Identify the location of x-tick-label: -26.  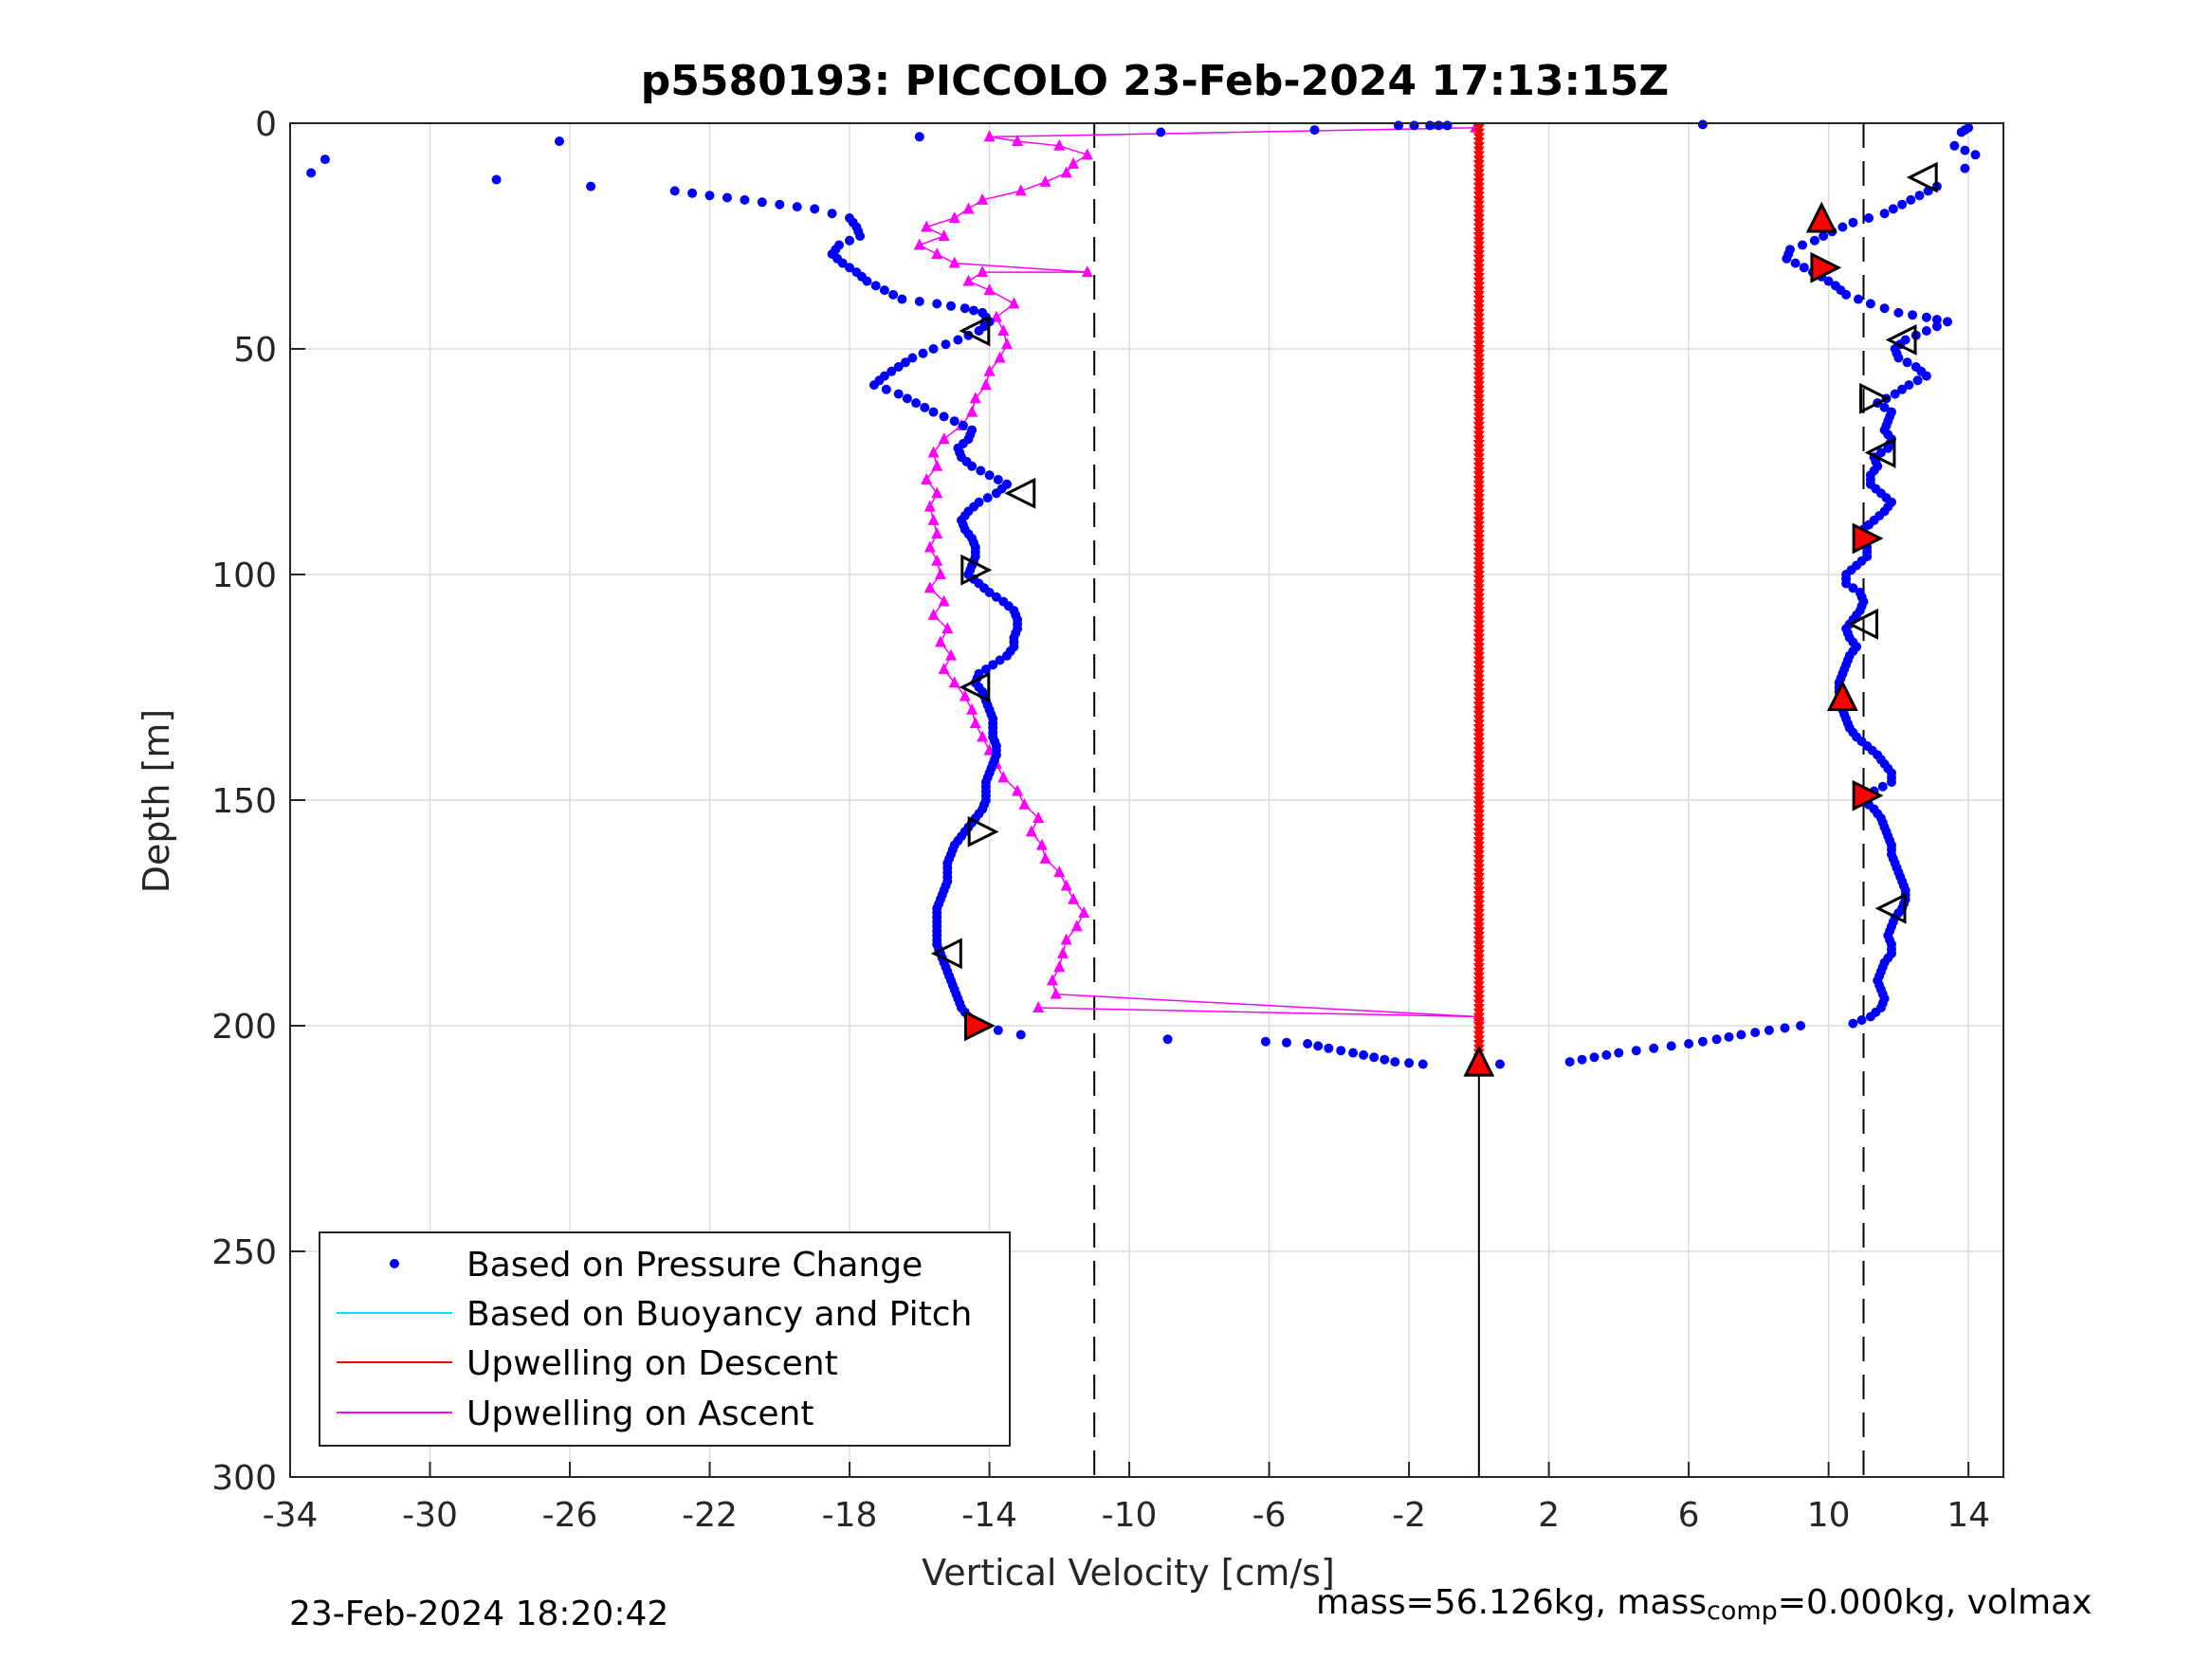
(570, 1515).